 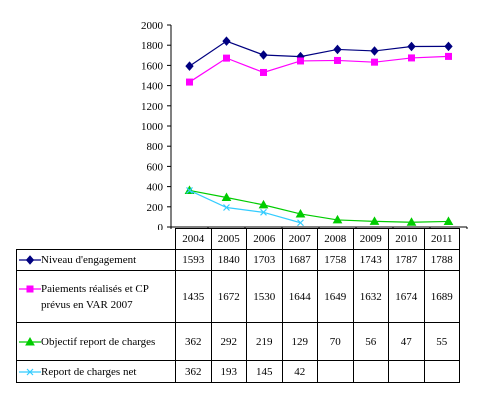 What do you see at coordinates (441, 260) in the screenshot?
I see `data-label: 1788` at bounding box center [441, 260].